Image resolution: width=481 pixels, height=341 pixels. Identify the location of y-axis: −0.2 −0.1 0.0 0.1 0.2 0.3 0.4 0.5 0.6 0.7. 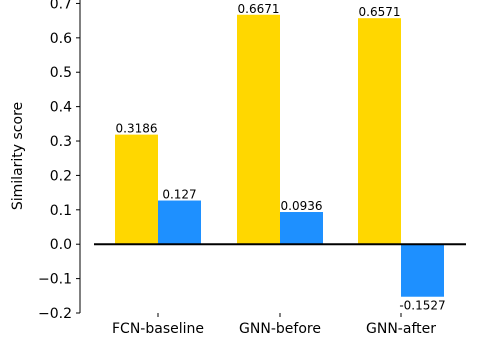
(59, 161).